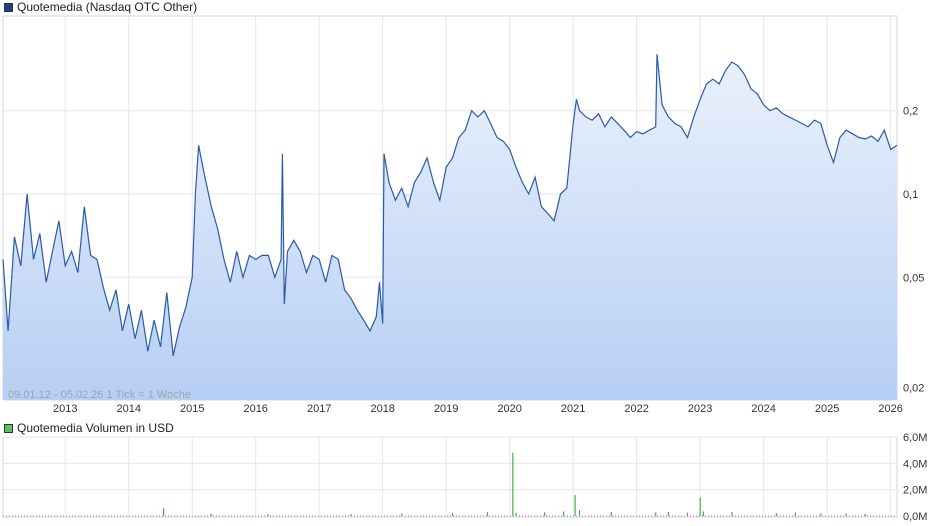 This screenshot has height=526, width=940. What do you see at coordinates (514, 484) in the screenshot?
I see `volume-bars` at bounding box center [514, 484].